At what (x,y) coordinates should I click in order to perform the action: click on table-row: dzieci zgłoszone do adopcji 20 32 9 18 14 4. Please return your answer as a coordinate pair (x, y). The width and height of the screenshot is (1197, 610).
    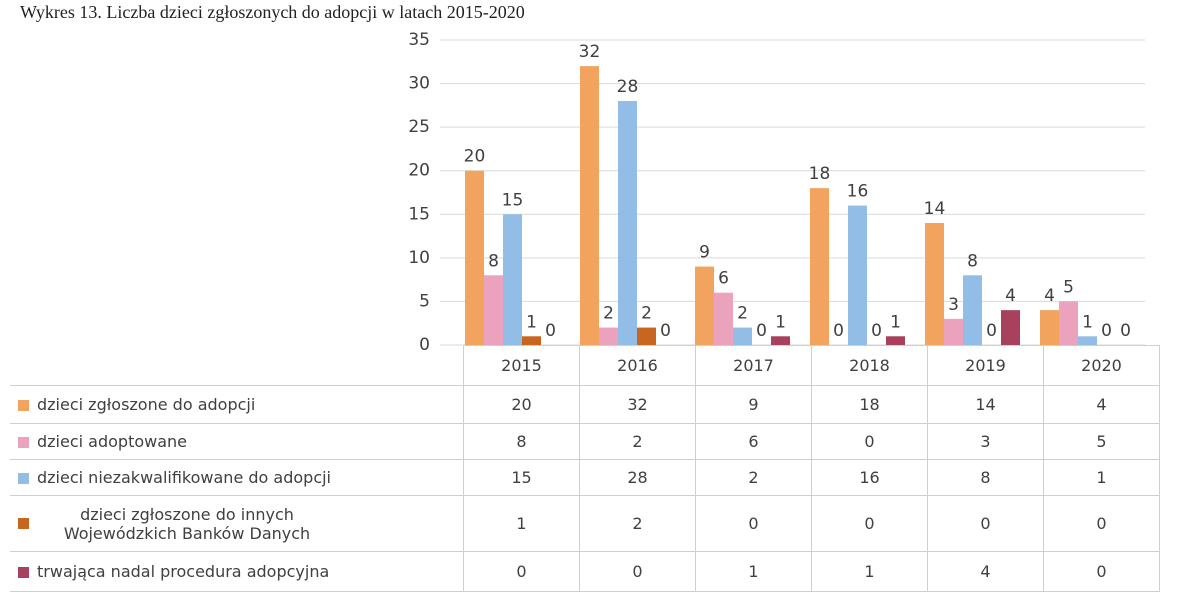
    Looking at the image, I should click on (585, 404).